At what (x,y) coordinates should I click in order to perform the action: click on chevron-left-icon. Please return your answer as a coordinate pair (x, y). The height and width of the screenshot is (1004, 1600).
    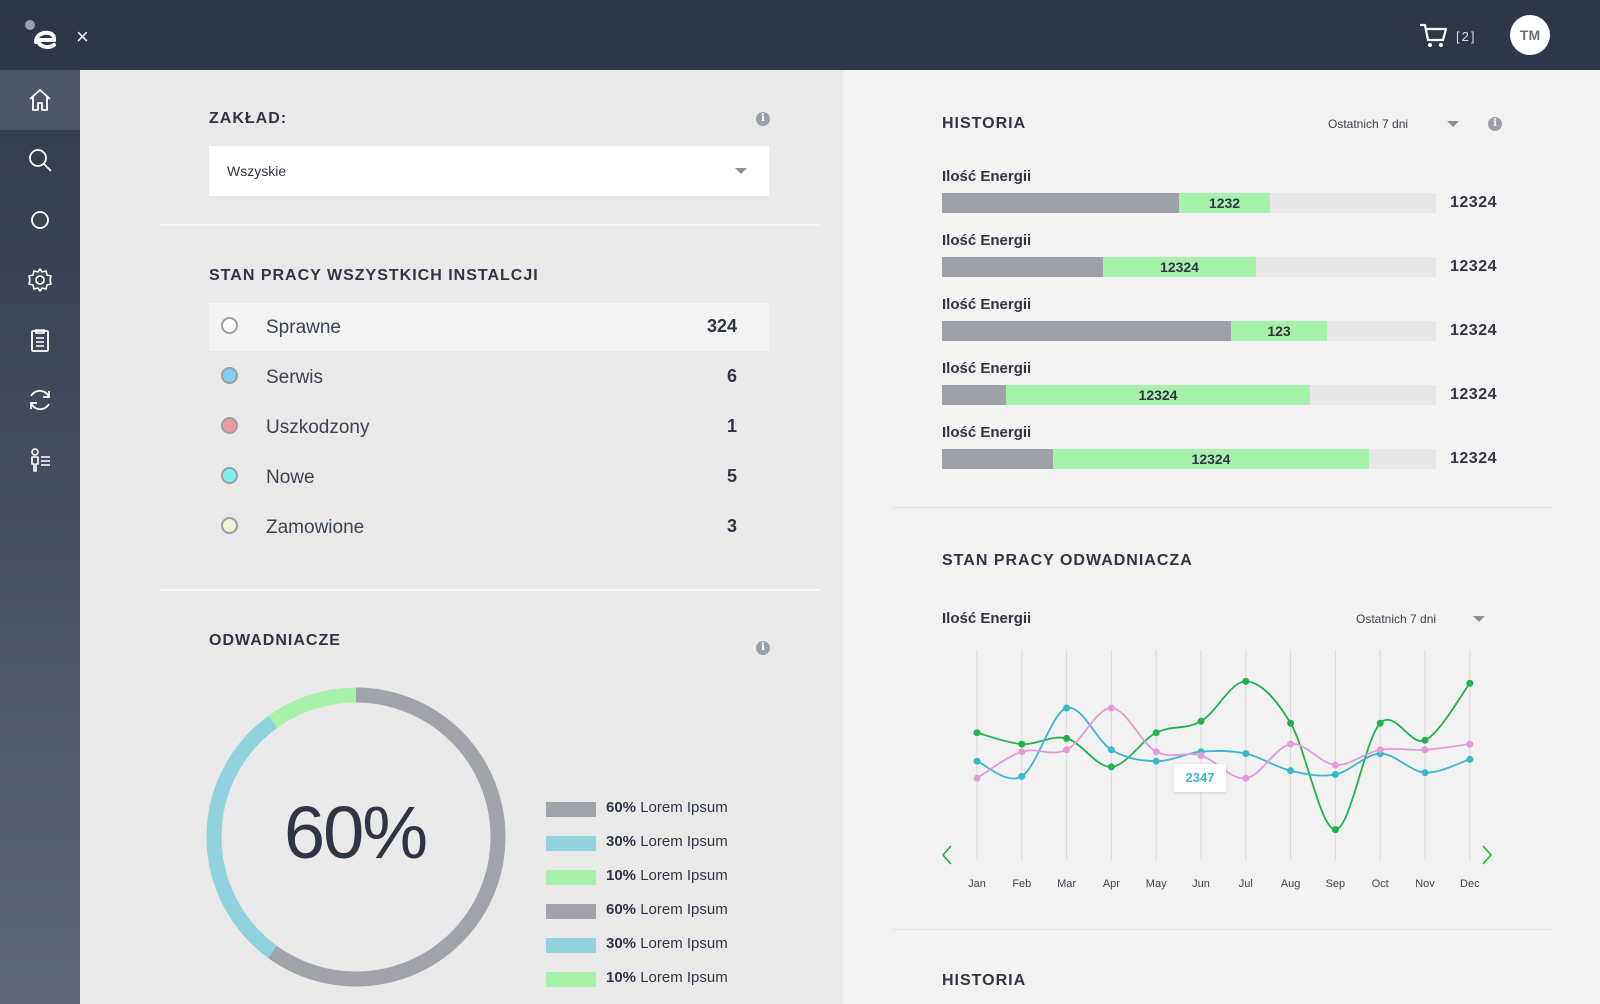
    Looking at the image, I should click on (947, 855).